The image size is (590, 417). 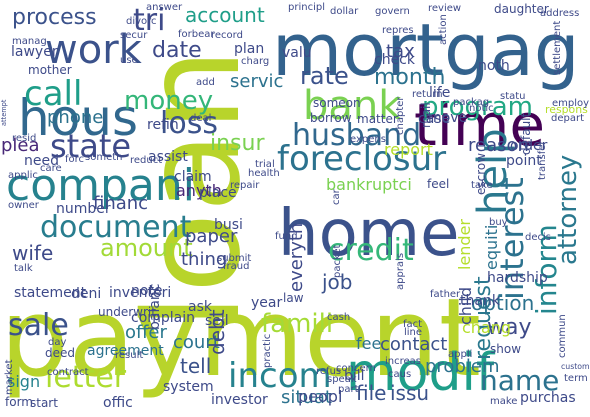 I want to click on word-packet: packet, so click(x=337, y=261).